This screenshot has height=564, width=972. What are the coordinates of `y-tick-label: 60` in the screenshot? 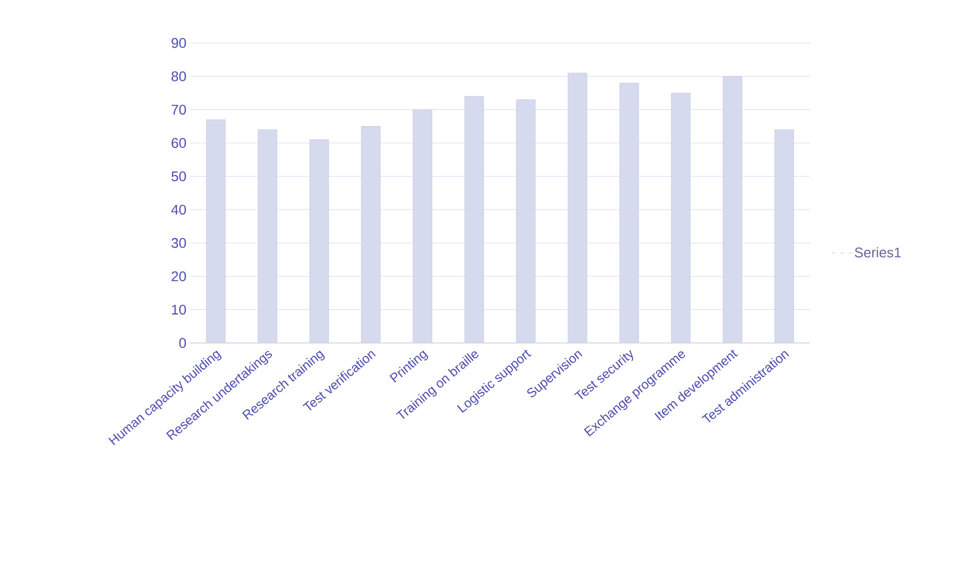 It's located at (179, 143).